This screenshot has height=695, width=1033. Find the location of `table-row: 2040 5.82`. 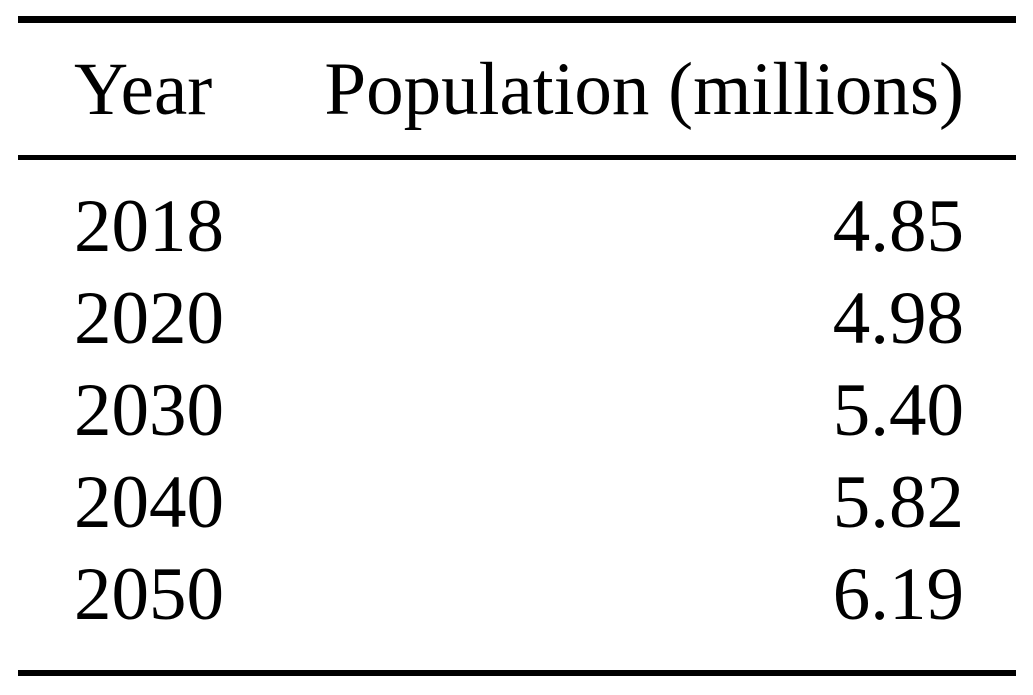

table-row: 2040 5.82 is located at coordinates (519, 502).